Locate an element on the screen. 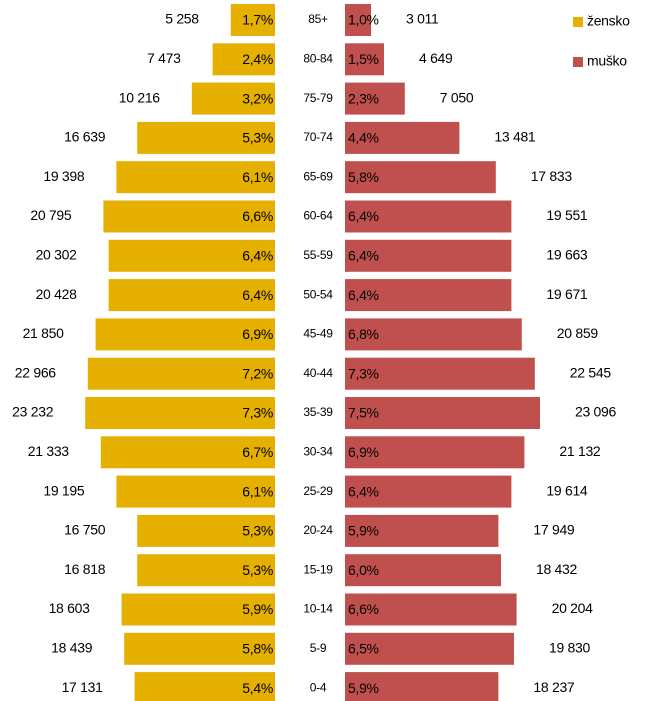 Image resolution: width=646 pixels, height=701 pixels. count-label: 10 216 is located at coordinates (140, 97).